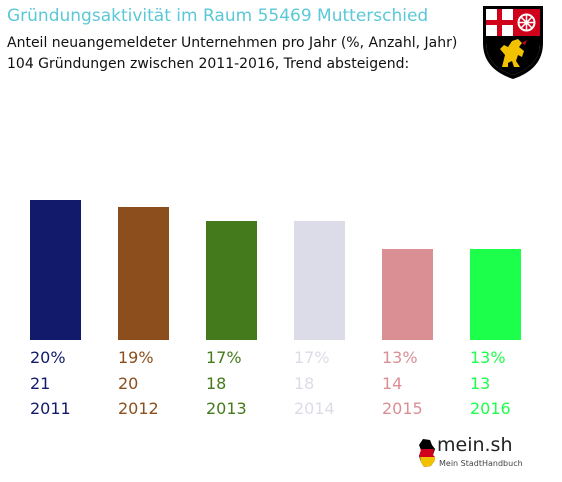  What do you see at coordinates (427, 453) in the screenshot?
I see `germany-map-icon` at bounding box center [427, 453].